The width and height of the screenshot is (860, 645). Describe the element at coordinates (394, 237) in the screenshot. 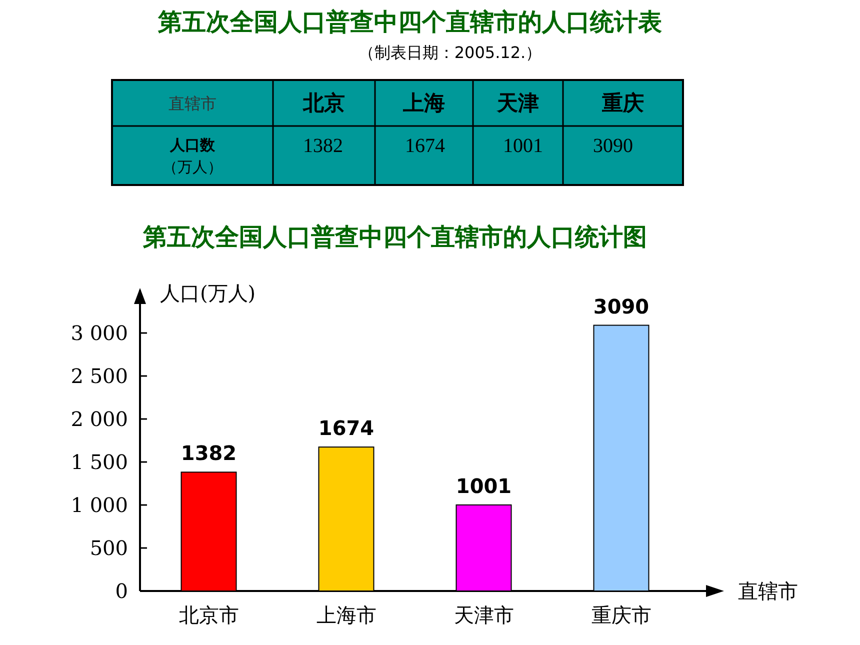

I see `chart-title: 第五次全国人口普查中四个直辖市的人口统计图` at that location.